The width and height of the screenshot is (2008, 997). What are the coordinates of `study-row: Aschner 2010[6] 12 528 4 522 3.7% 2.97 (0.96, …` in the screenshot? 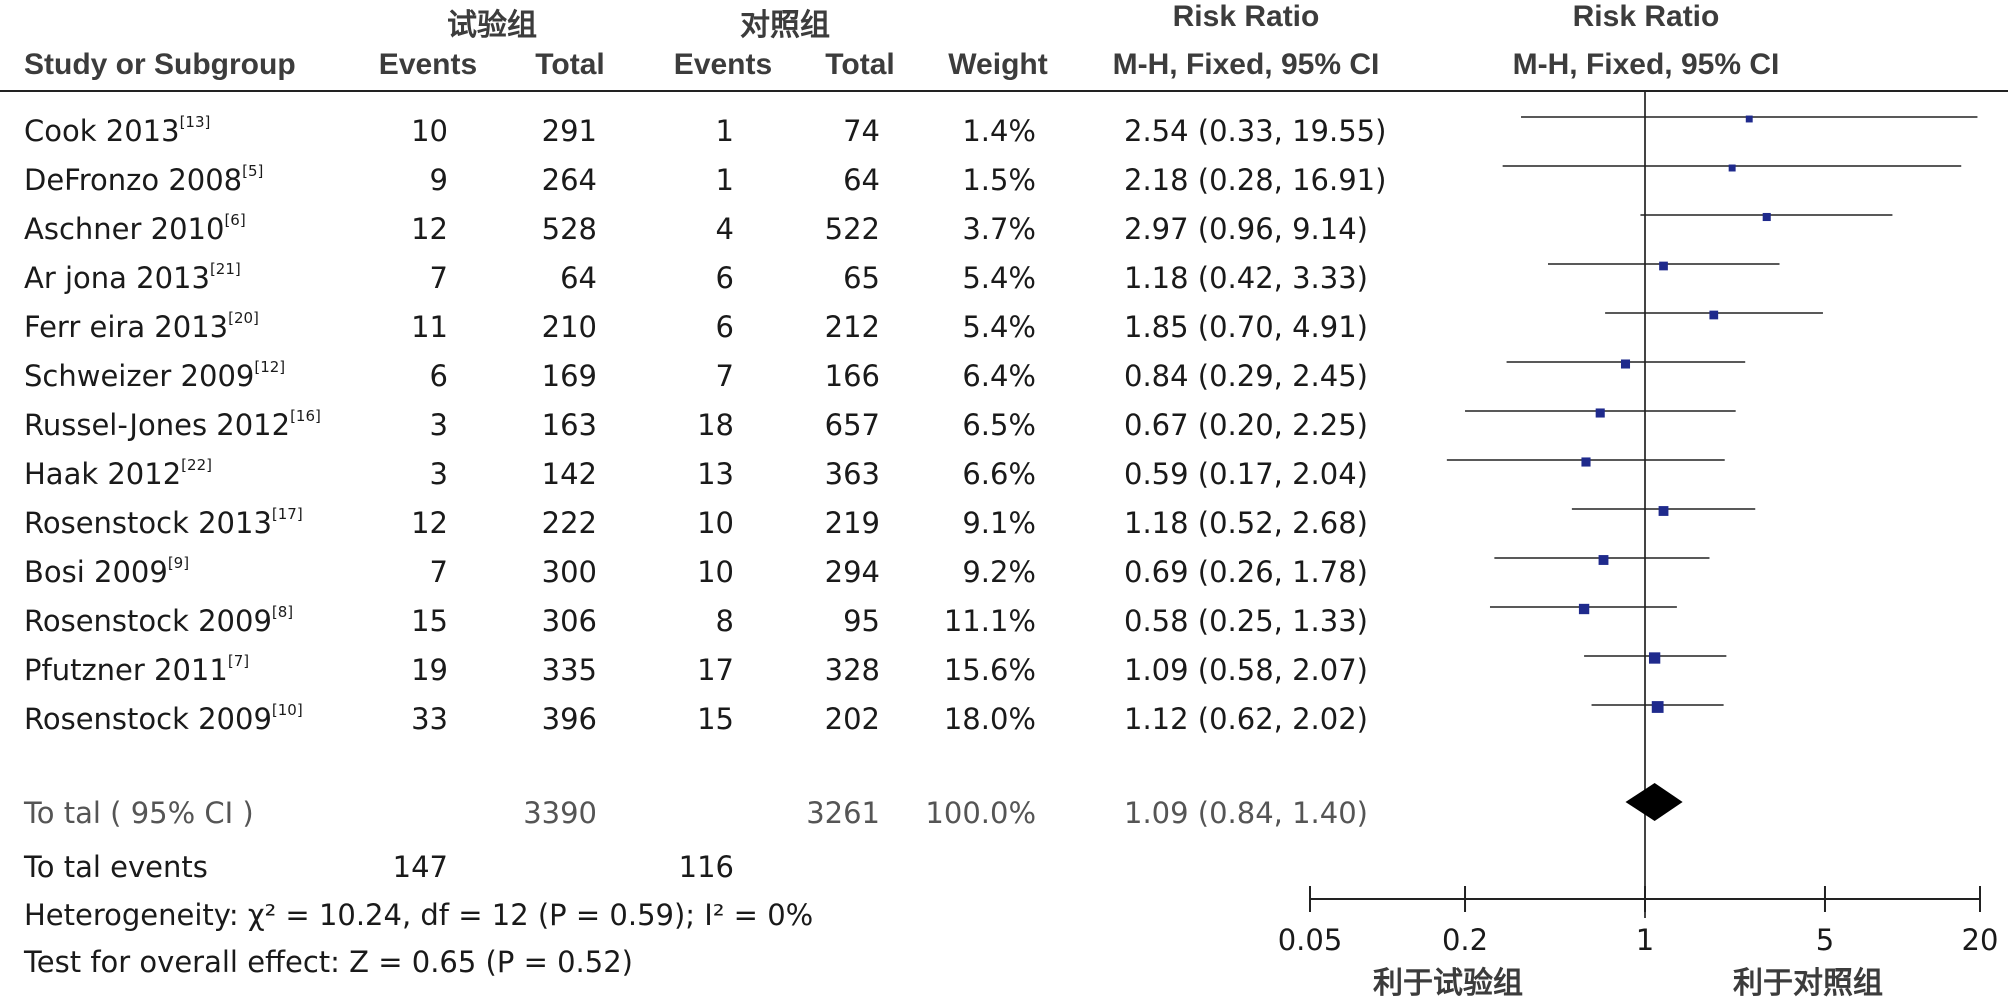 It's located at (1004, 229).